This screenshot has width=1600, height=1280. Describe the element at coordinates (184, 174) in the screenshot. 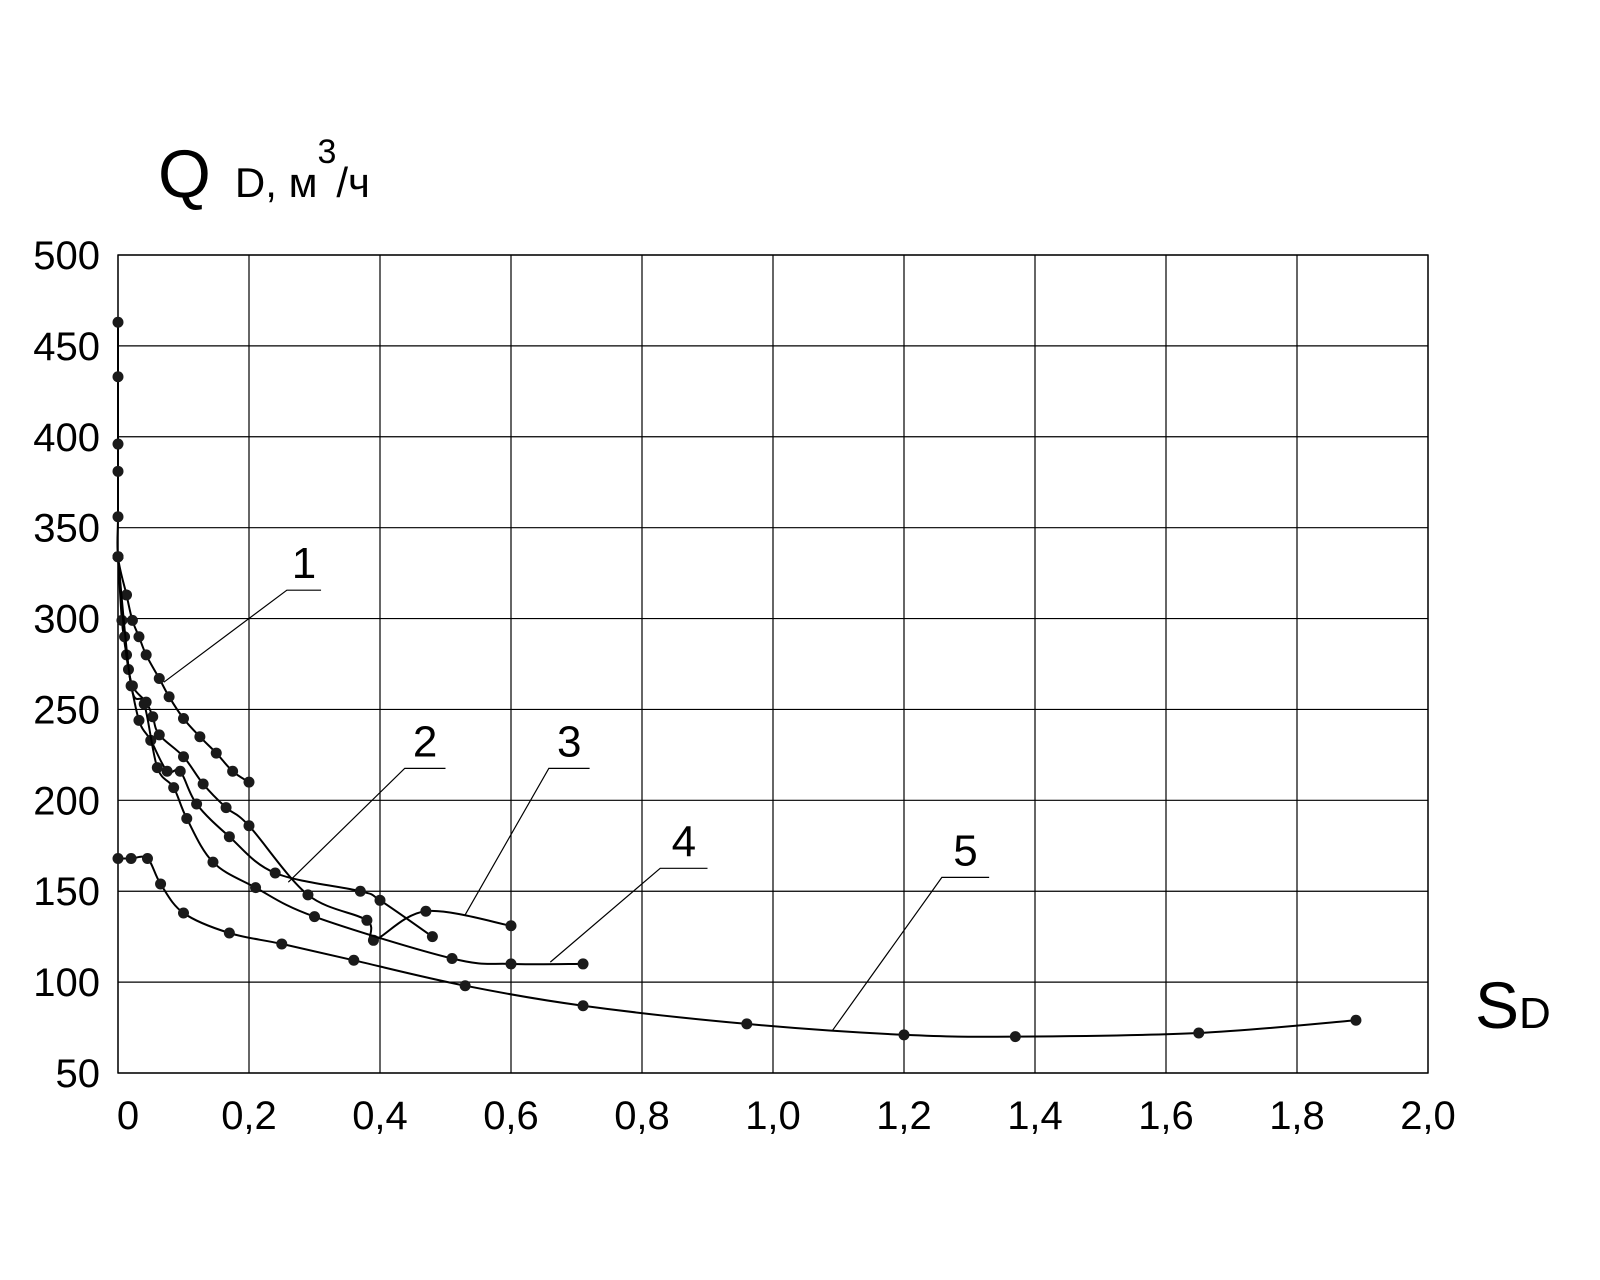

I see `y-axis-title-main: Q` at that location.